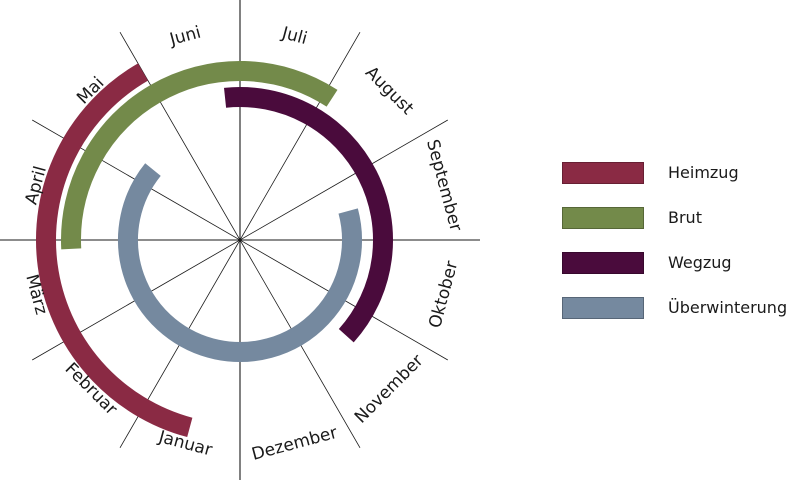  What do you see at coordinates (603, 172) in the screenshot?
I see `legend-swatch-heimzug` at bounding box center [603, 172].